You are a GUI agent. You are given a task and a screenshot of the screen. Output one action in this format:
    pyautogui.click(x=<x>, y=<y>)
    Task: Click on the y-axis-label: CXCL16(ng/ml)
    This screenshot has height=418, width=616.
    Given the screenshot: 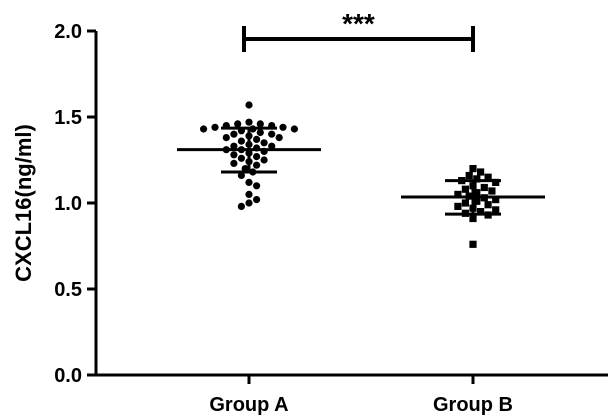 What is the action you would take?
    pyautogui.click(x=23, y=203)
    